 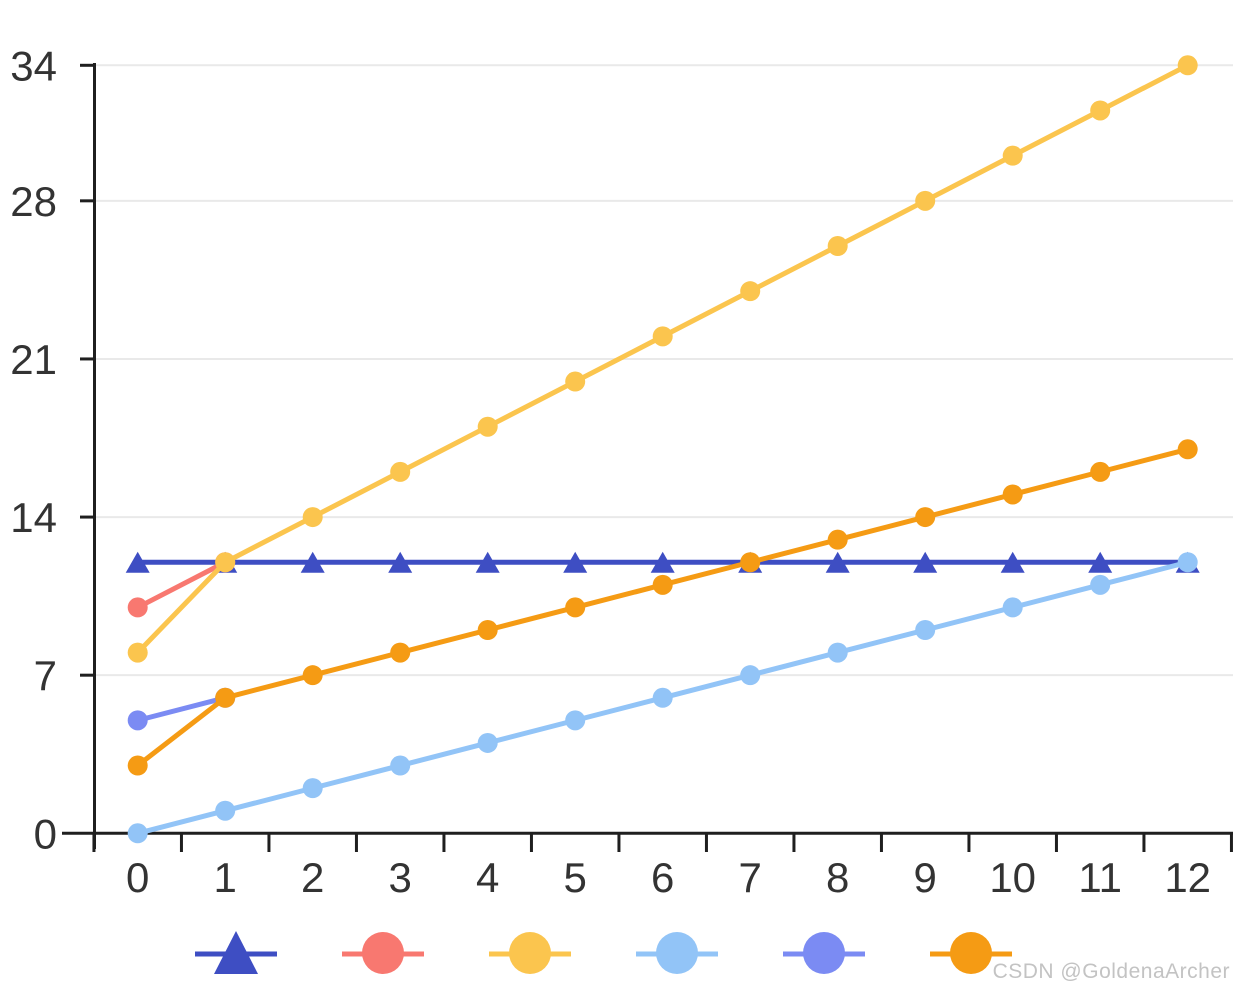 I want to click on x-tick-label-12: 12, so click(x=1187, y=877).